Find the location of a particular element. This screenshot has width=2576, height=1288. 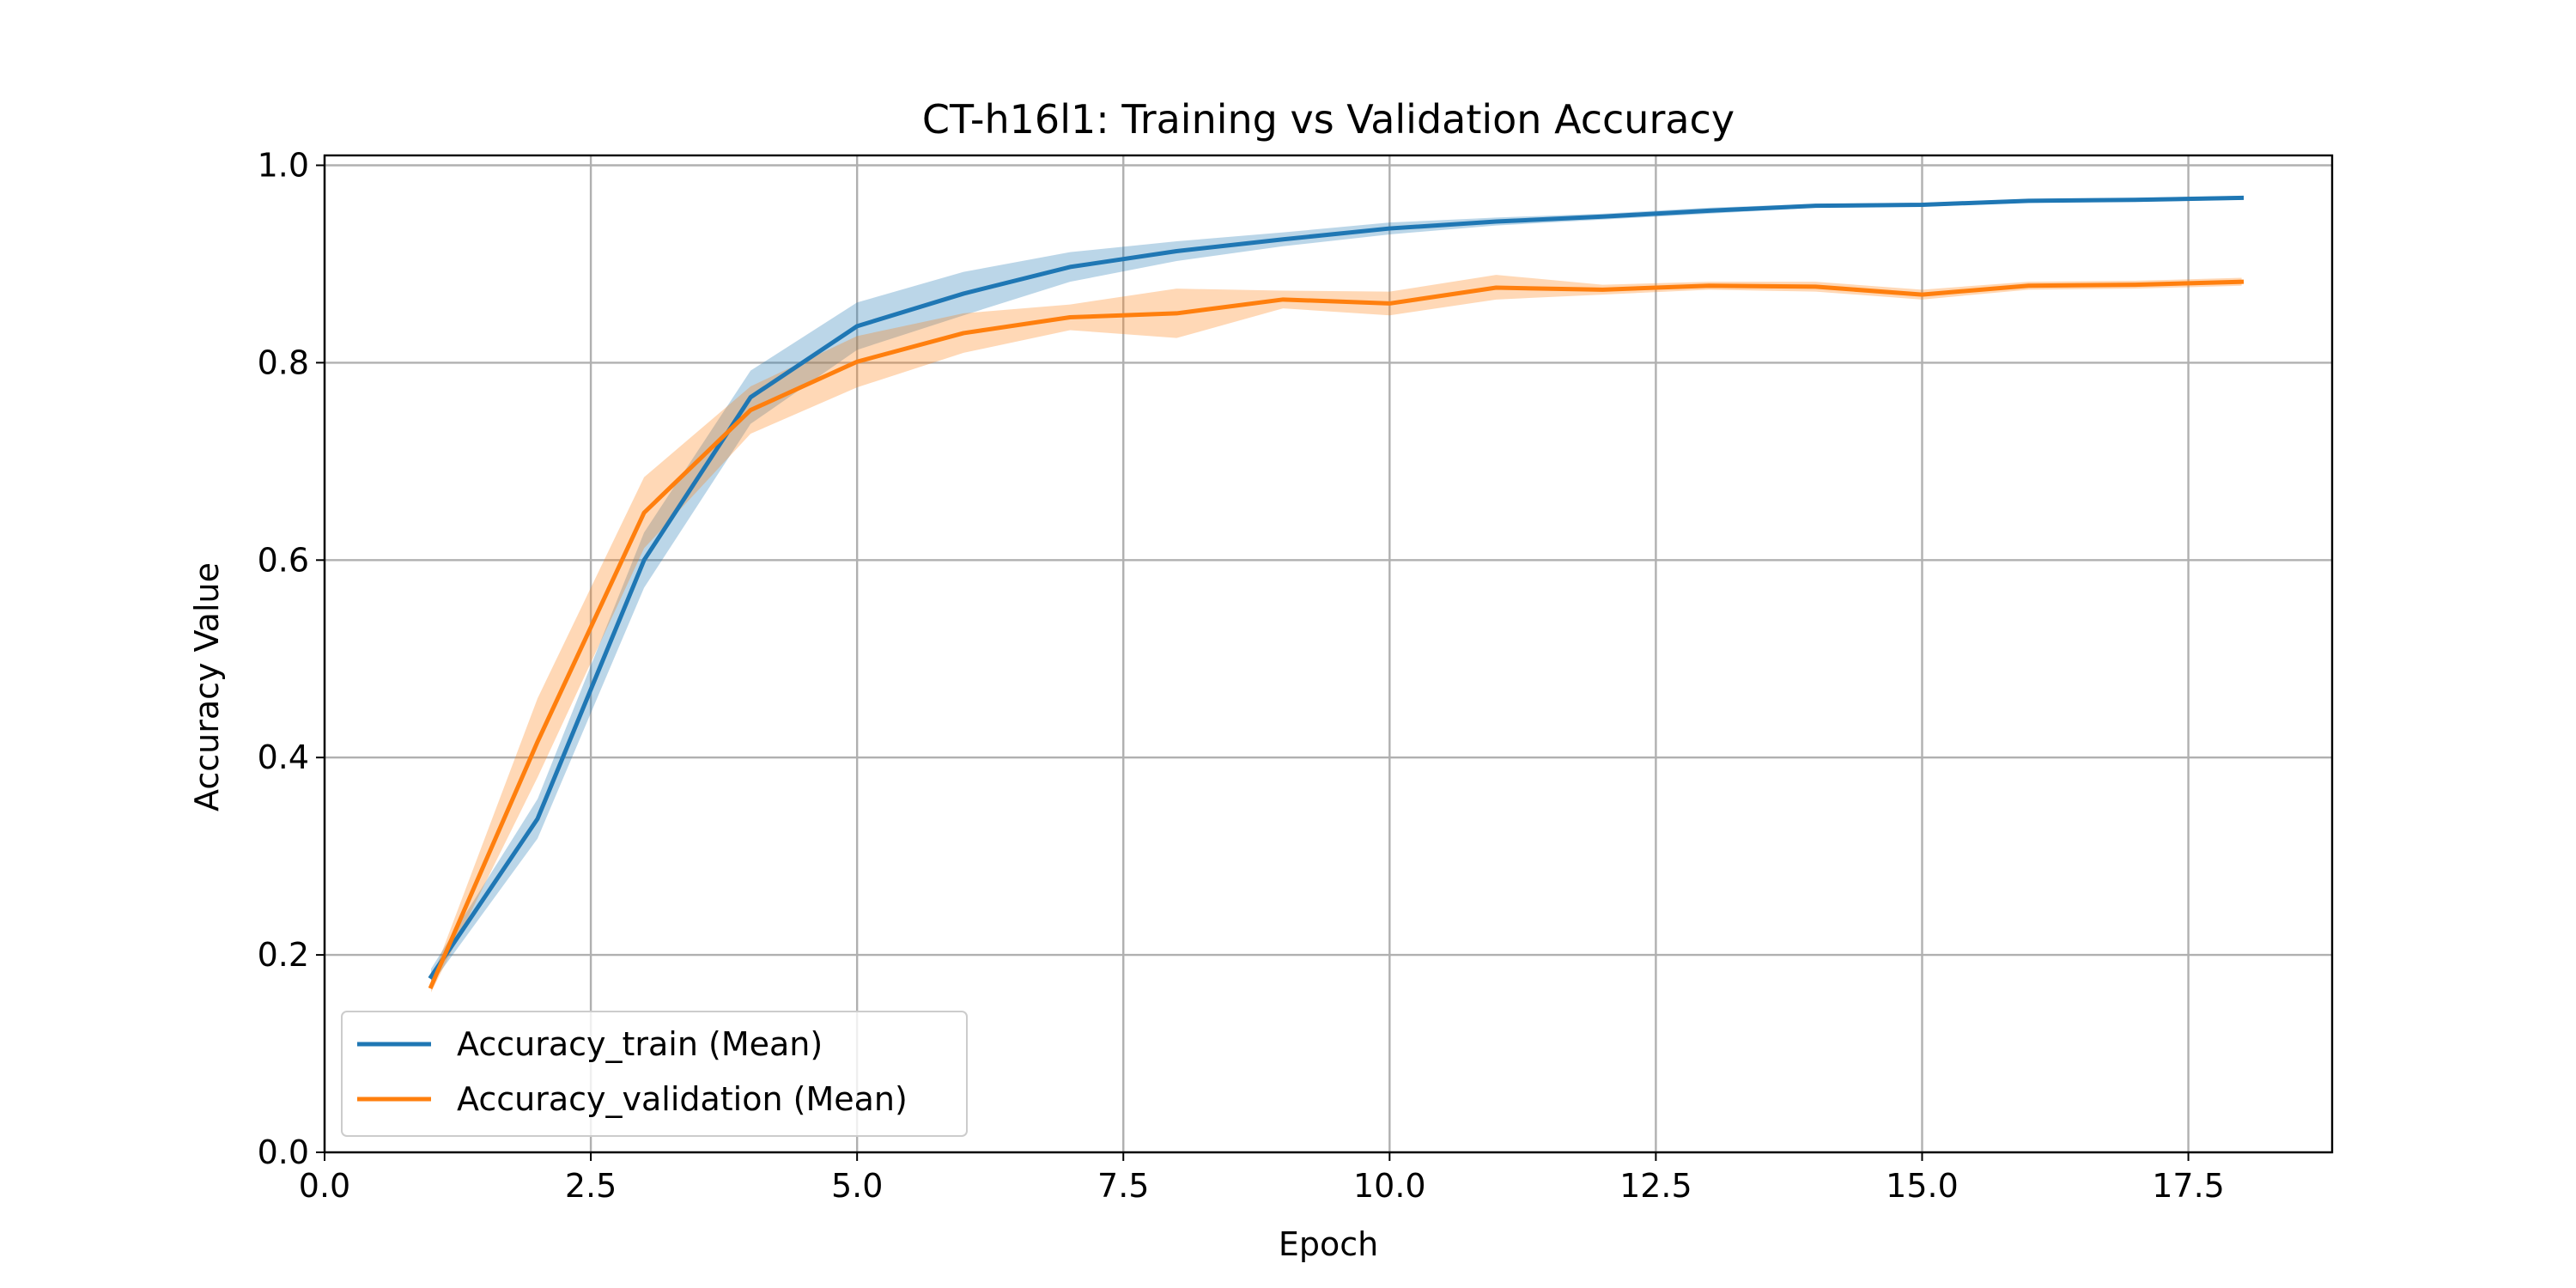

y-tick-label: 0.6 is located at coordinates (283, 560).